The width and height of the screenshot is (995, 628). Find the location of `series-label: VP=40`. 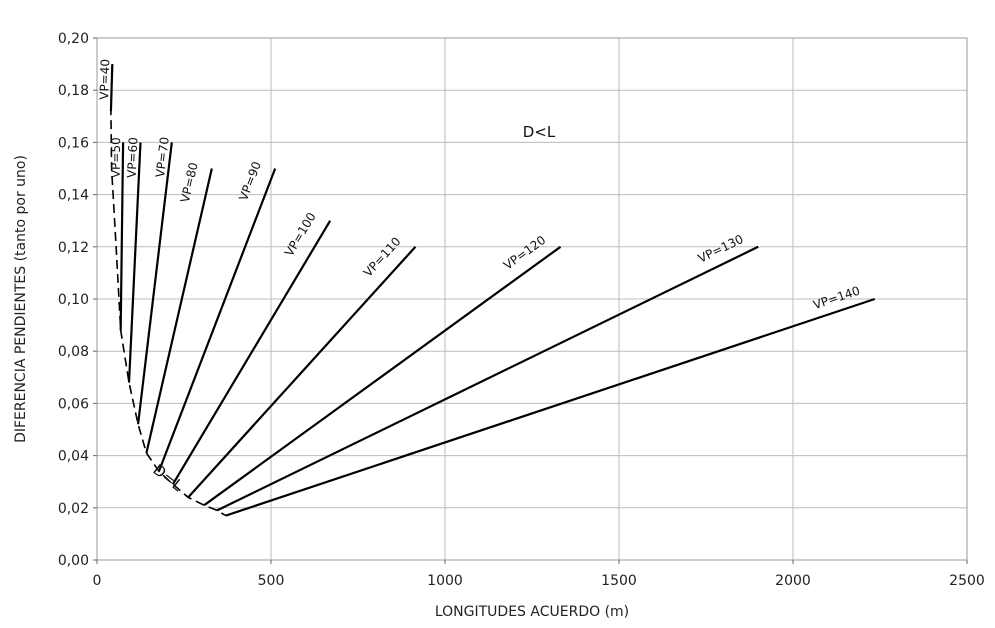

series-label: VP=40 is located at coordinates (104, 79).